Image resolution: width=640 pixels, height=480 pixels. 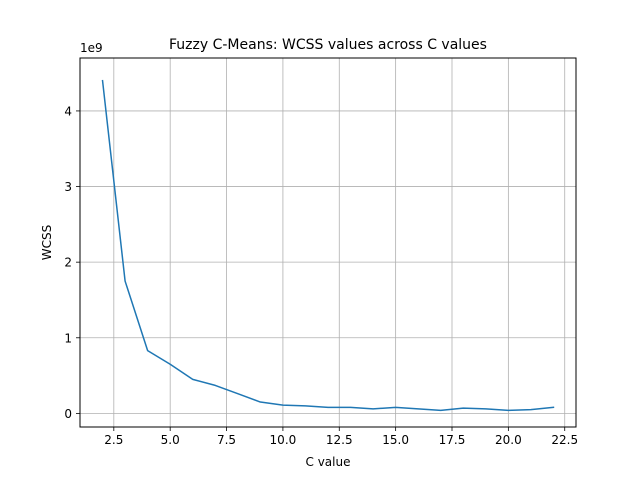 I want to click on y-tick-label: 1, so click(x=68, y=338).